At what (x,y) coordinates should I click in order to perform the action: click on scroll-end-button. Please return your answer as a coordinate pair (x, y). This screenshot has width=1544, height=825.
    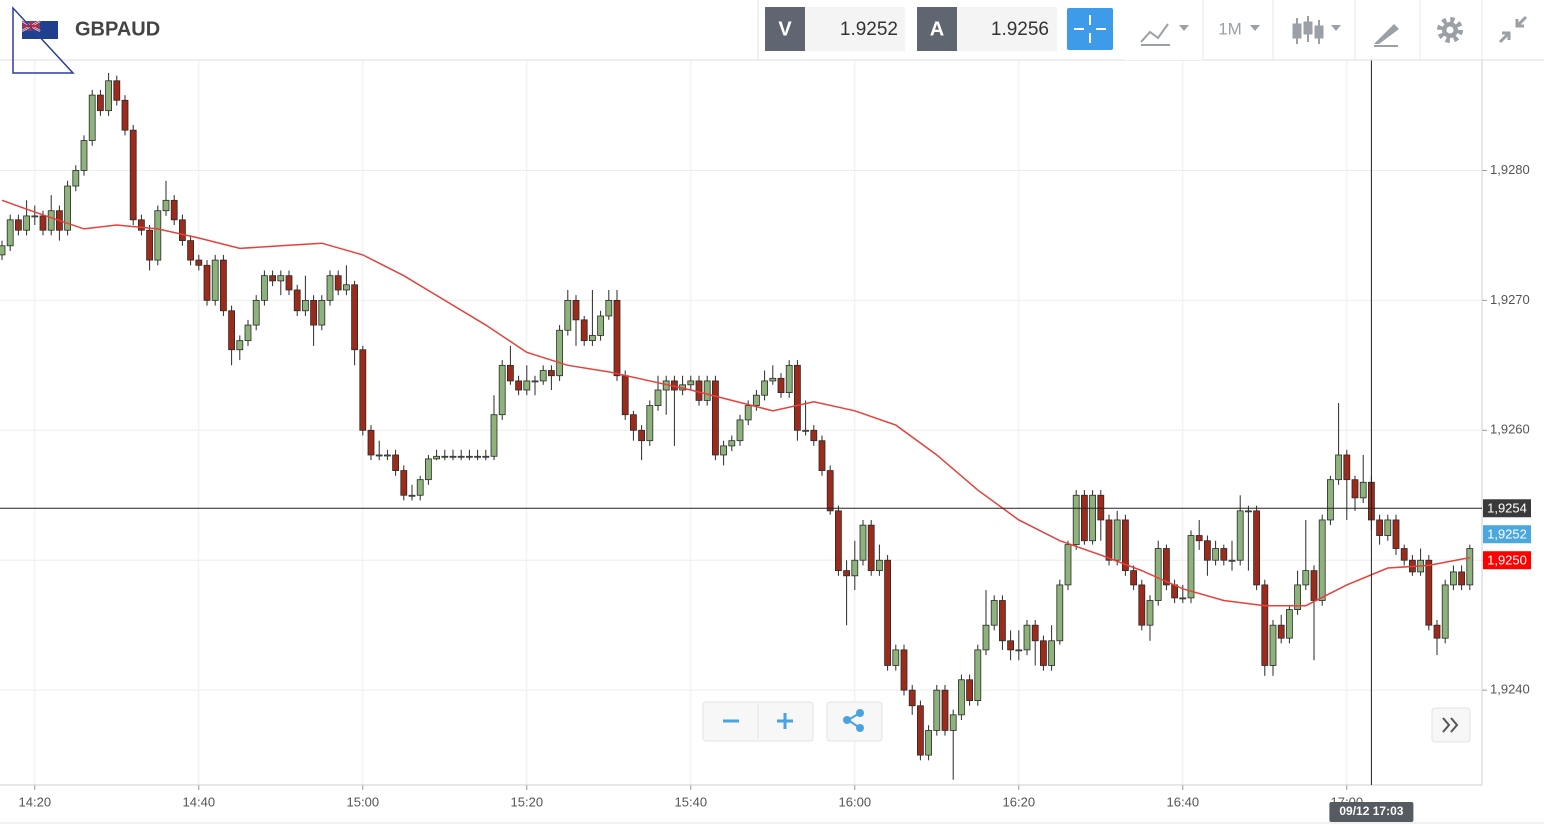
    Looking at the image, I should click on (1451, 725).